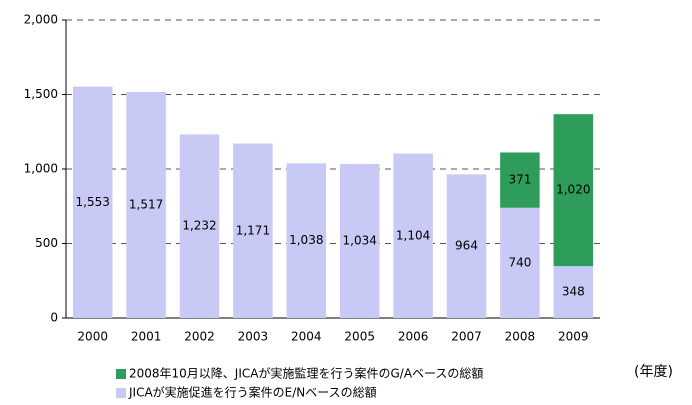  Describe the element at coordinates (199, 337) in the screenshot. I see `x-tick-label: 2002` at that location.